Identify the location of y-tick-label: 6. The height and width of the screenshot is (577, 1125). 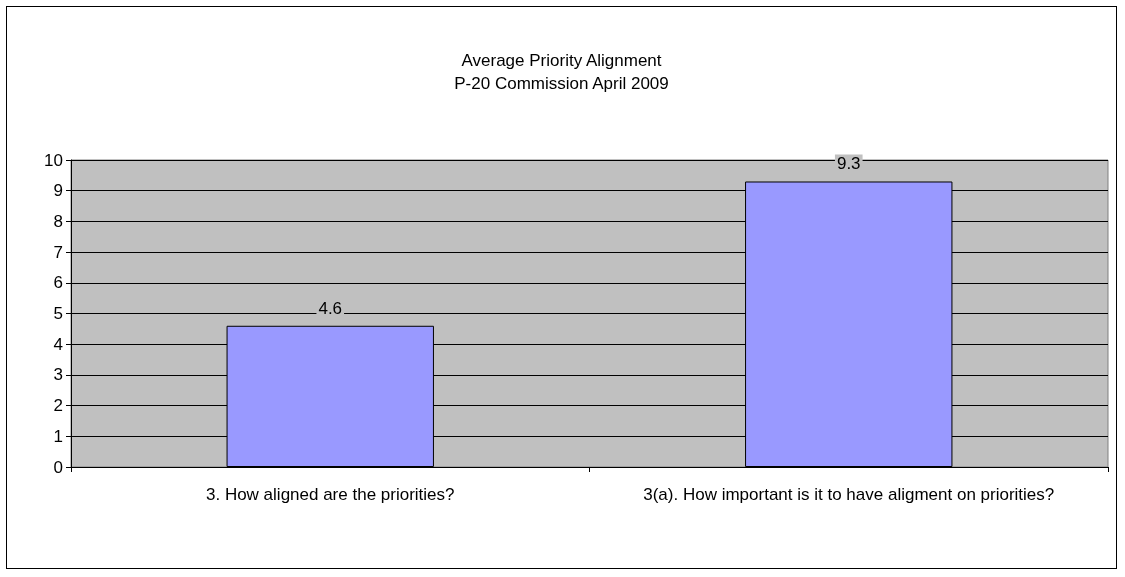
(58, 283).